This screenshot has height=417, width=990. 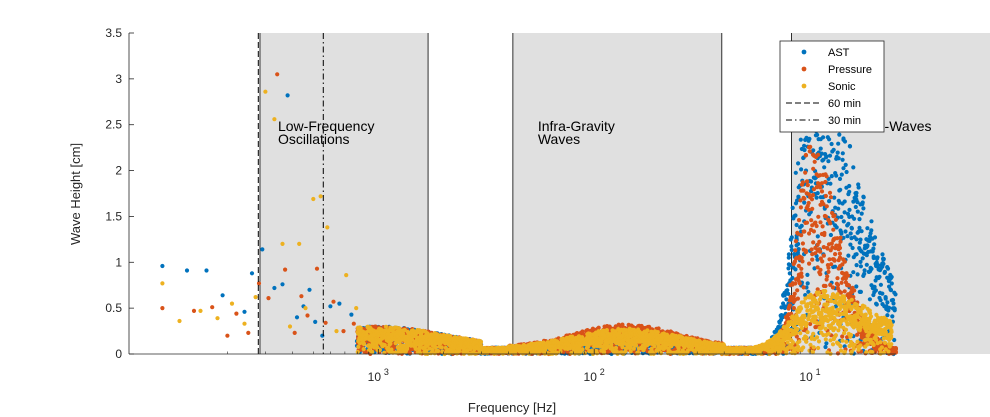 What do you see at coordinates (863, 208) in the screenshot?
I see `point-ast-c2222` at bounding box center [863, 208].